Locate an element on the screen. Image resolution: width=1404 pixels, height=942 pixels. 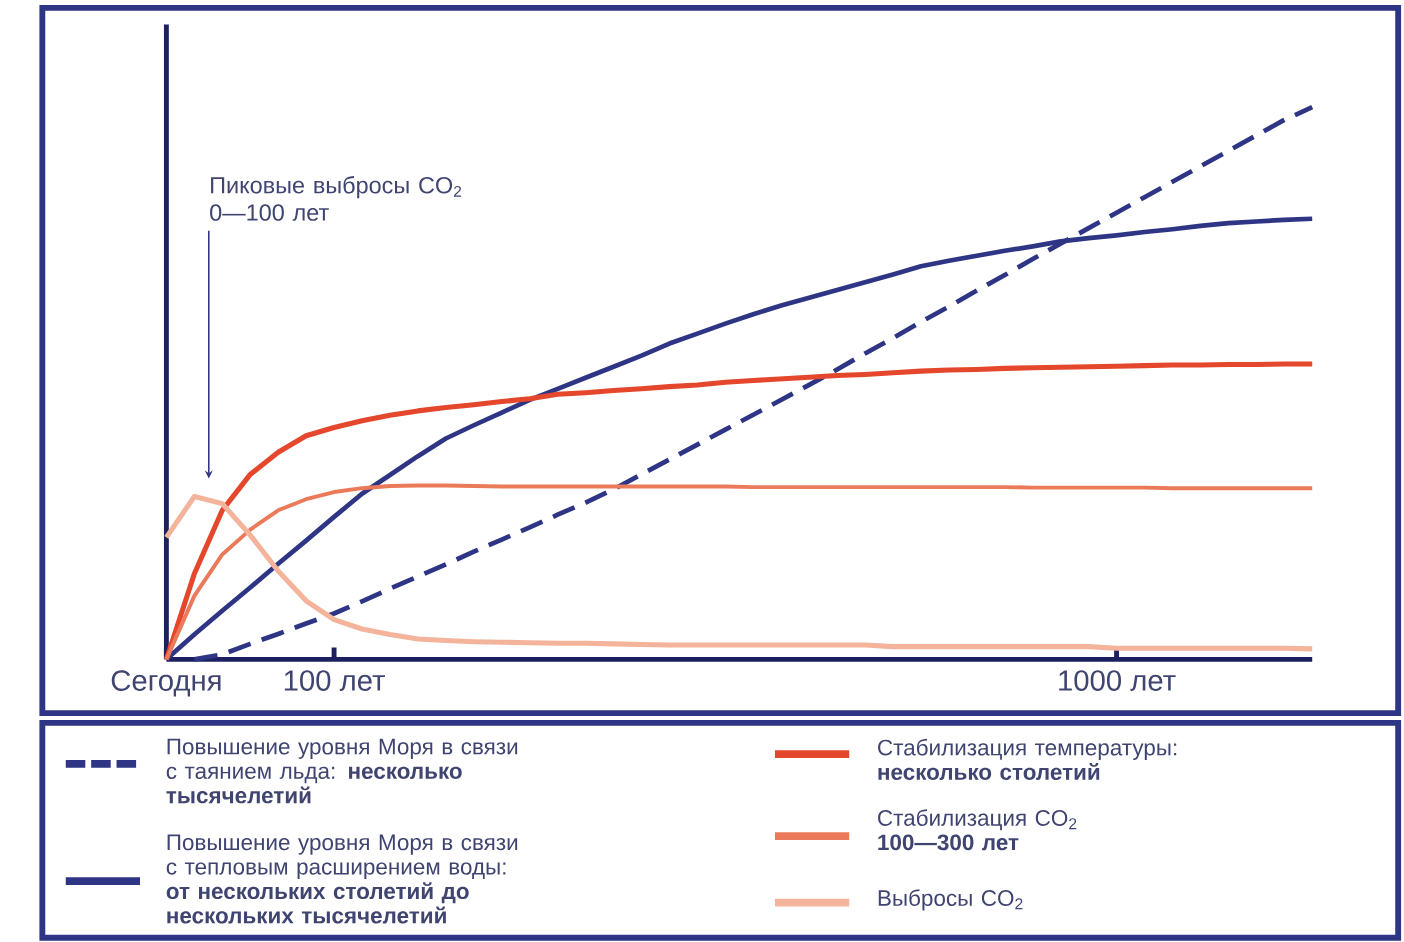
text: Повышение уровня Моря в связи с таянием льда: несколько тысячелетий is located at coordinates (342, 771).